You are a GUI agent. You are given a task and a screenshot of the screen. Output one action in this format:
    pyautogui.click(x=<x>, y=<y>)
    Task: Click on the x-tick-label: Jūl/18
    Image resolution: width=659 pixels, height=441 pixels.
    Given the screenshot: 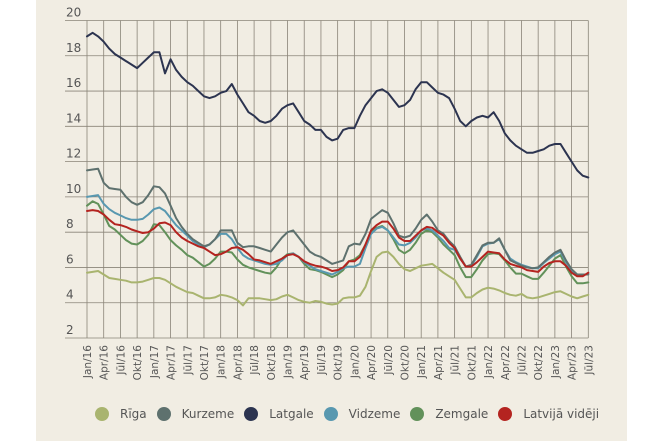 What is the action you would take?
    pyautogui.click(x=255, y=360)
    